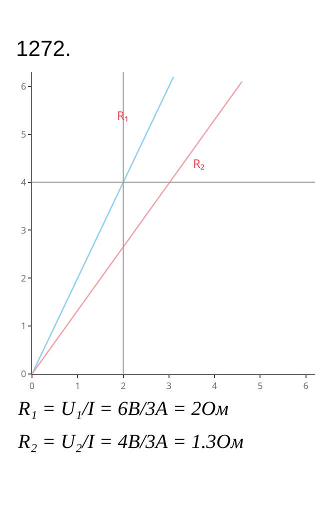 Image resolution: width=327 pixels, height=511 pixels. What do you see at coordinates (123, 115) in the screenshot?
I see `annotation: R₁` at bounding box center [123, 115].